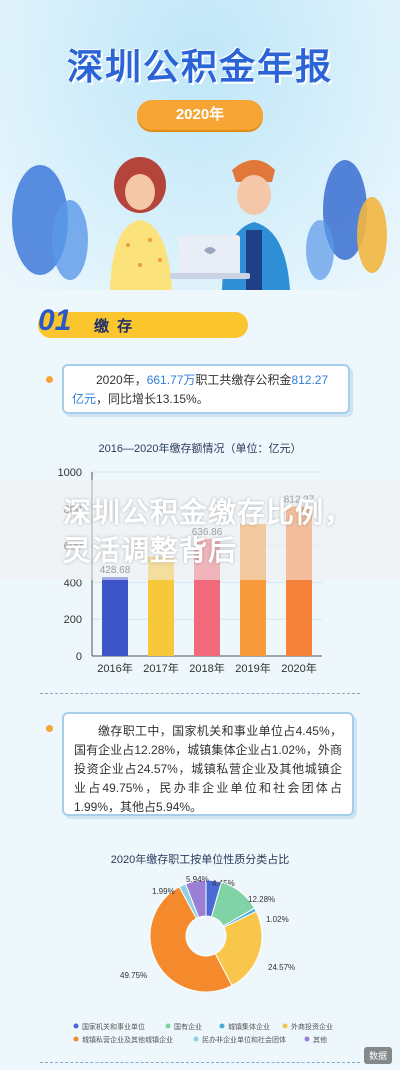 The width and height of the screenshot is (400, 1070). Describe the element at coordinates (160, 668) in the screenshot. I see `x-tick-label: 2017年` at that location.